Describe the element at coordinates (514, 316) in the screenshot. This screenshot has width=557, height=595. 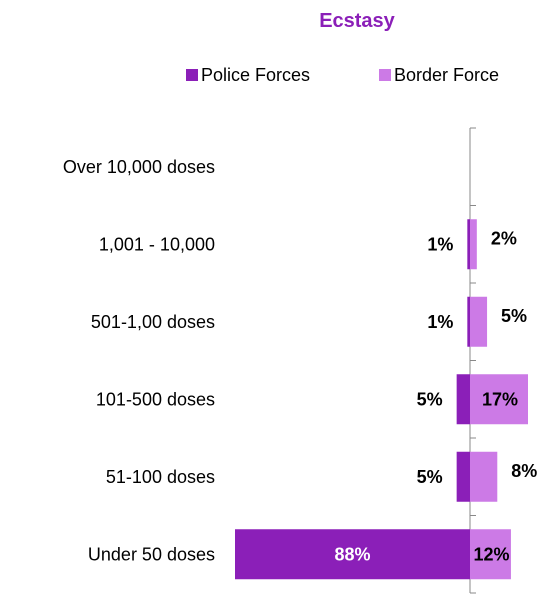
I see `data-label-border-force: 5%` at that location.